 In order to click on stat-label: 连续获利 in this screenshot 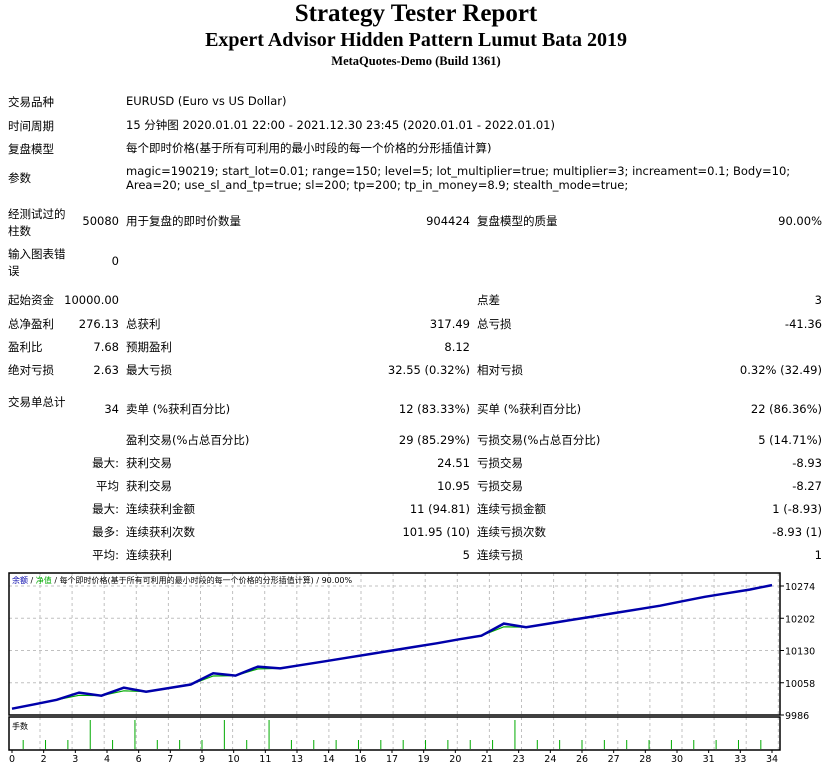, I will do `click(149, 555)`.